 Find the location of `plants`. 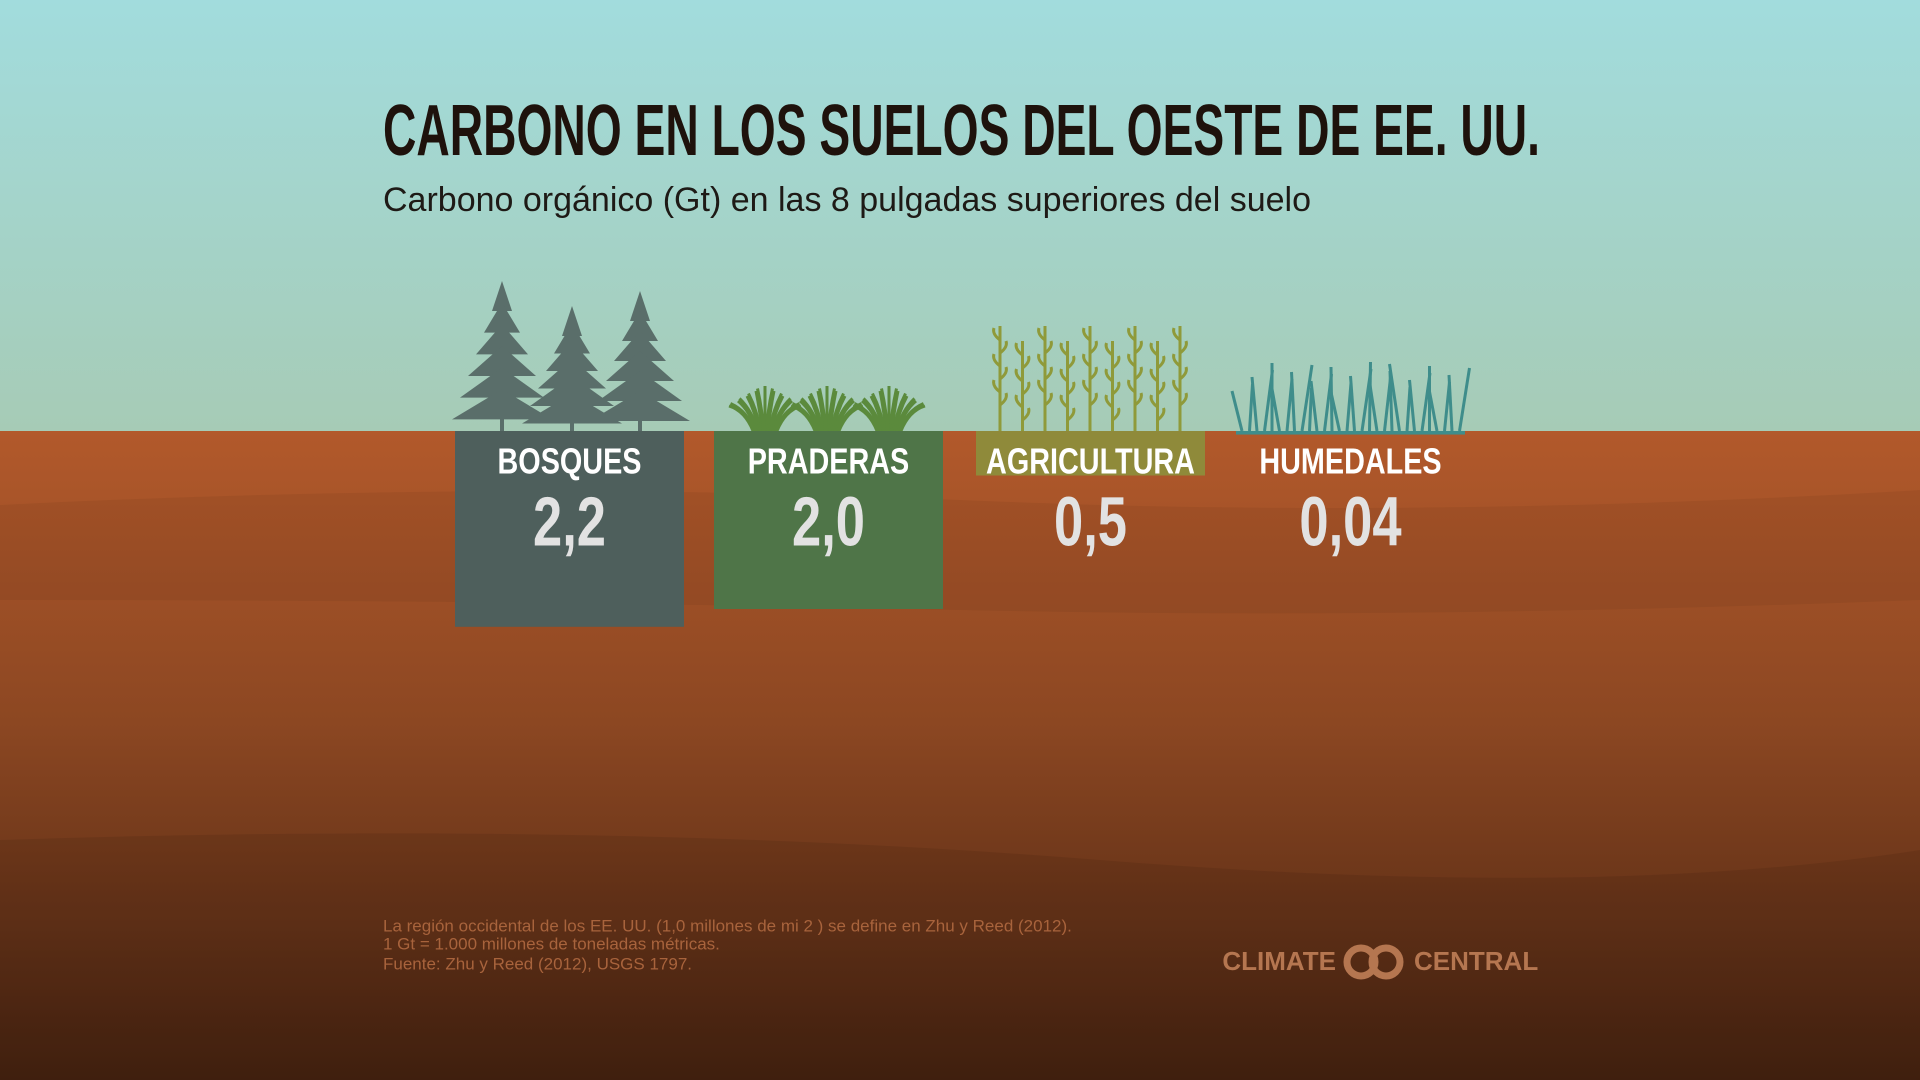

plants is located at coordinates (961, 356).